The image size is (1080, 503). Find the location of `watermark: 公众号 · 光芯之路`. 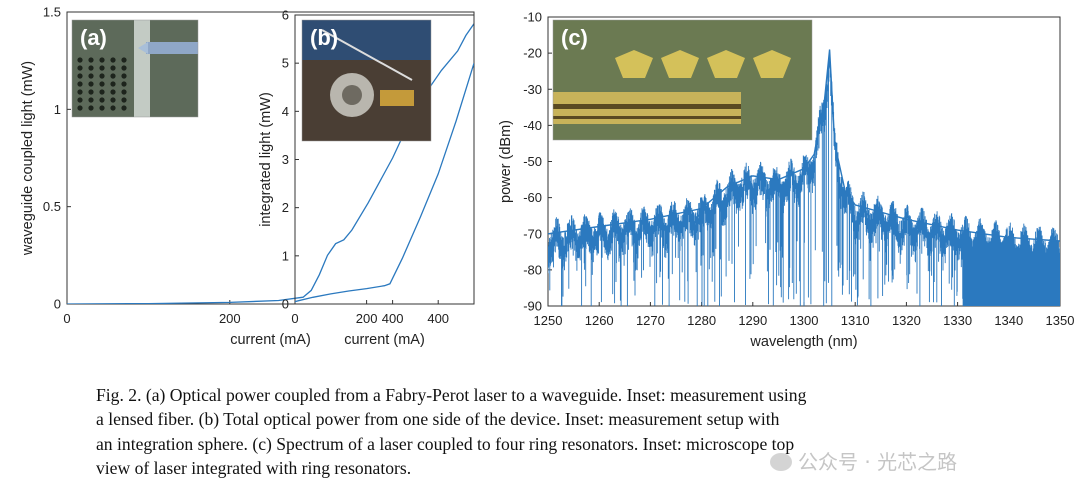

watermark: 公众号 · 光芯之路 is located at coordinates (863, 460).